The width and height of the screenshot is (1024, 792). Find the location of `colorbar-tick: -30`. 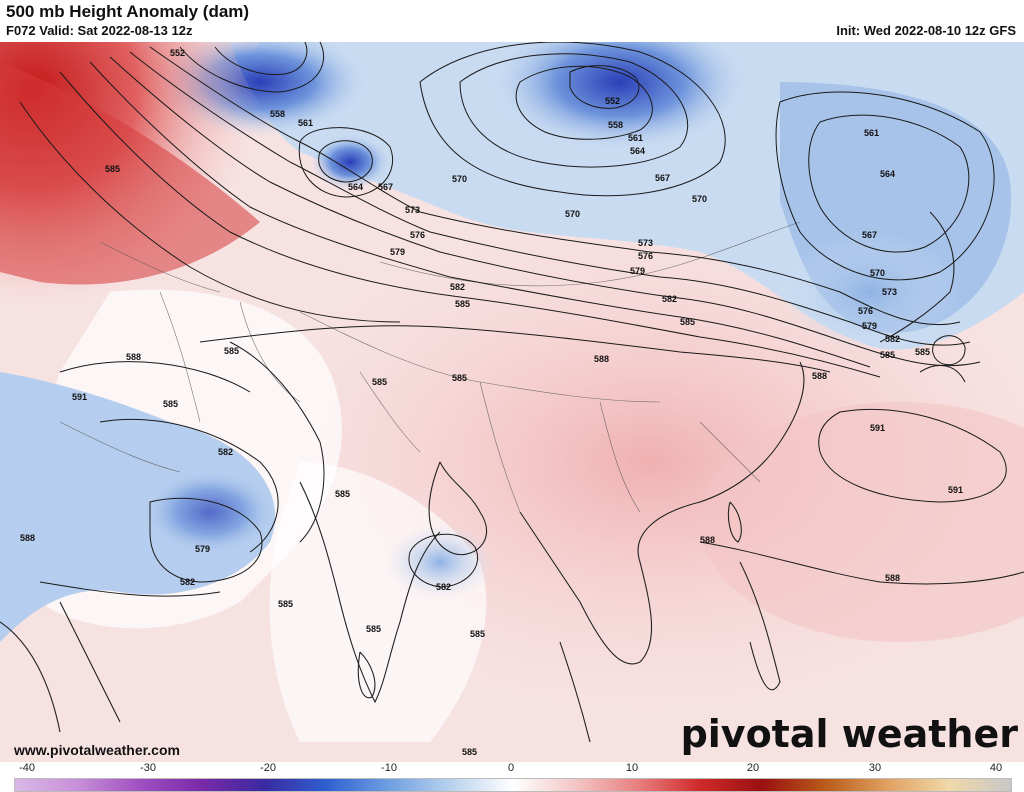

colorbar-tick: -30 is located at coordinates (148, 768).